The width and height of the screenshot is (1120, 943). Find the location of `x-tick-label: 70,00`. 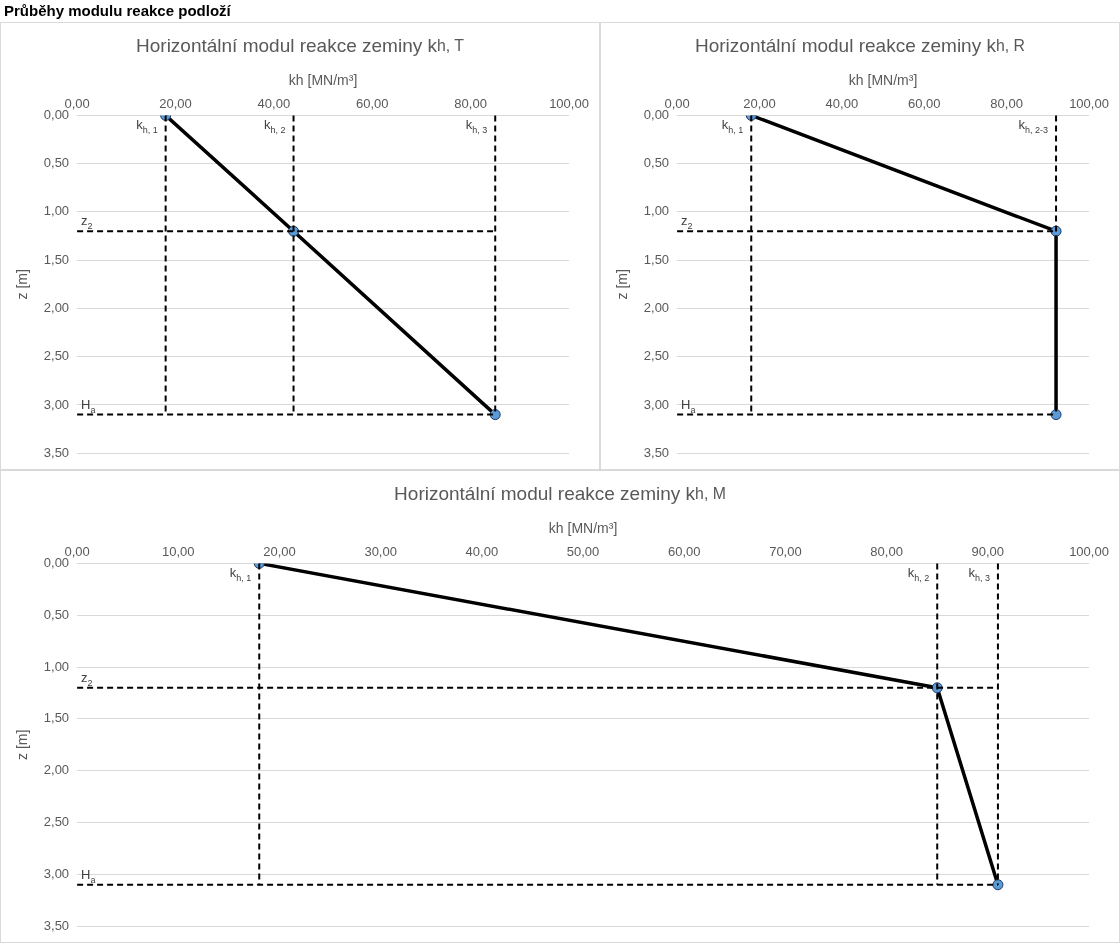

x-tick-label: 70,00 is located at coordinates (785, 552).